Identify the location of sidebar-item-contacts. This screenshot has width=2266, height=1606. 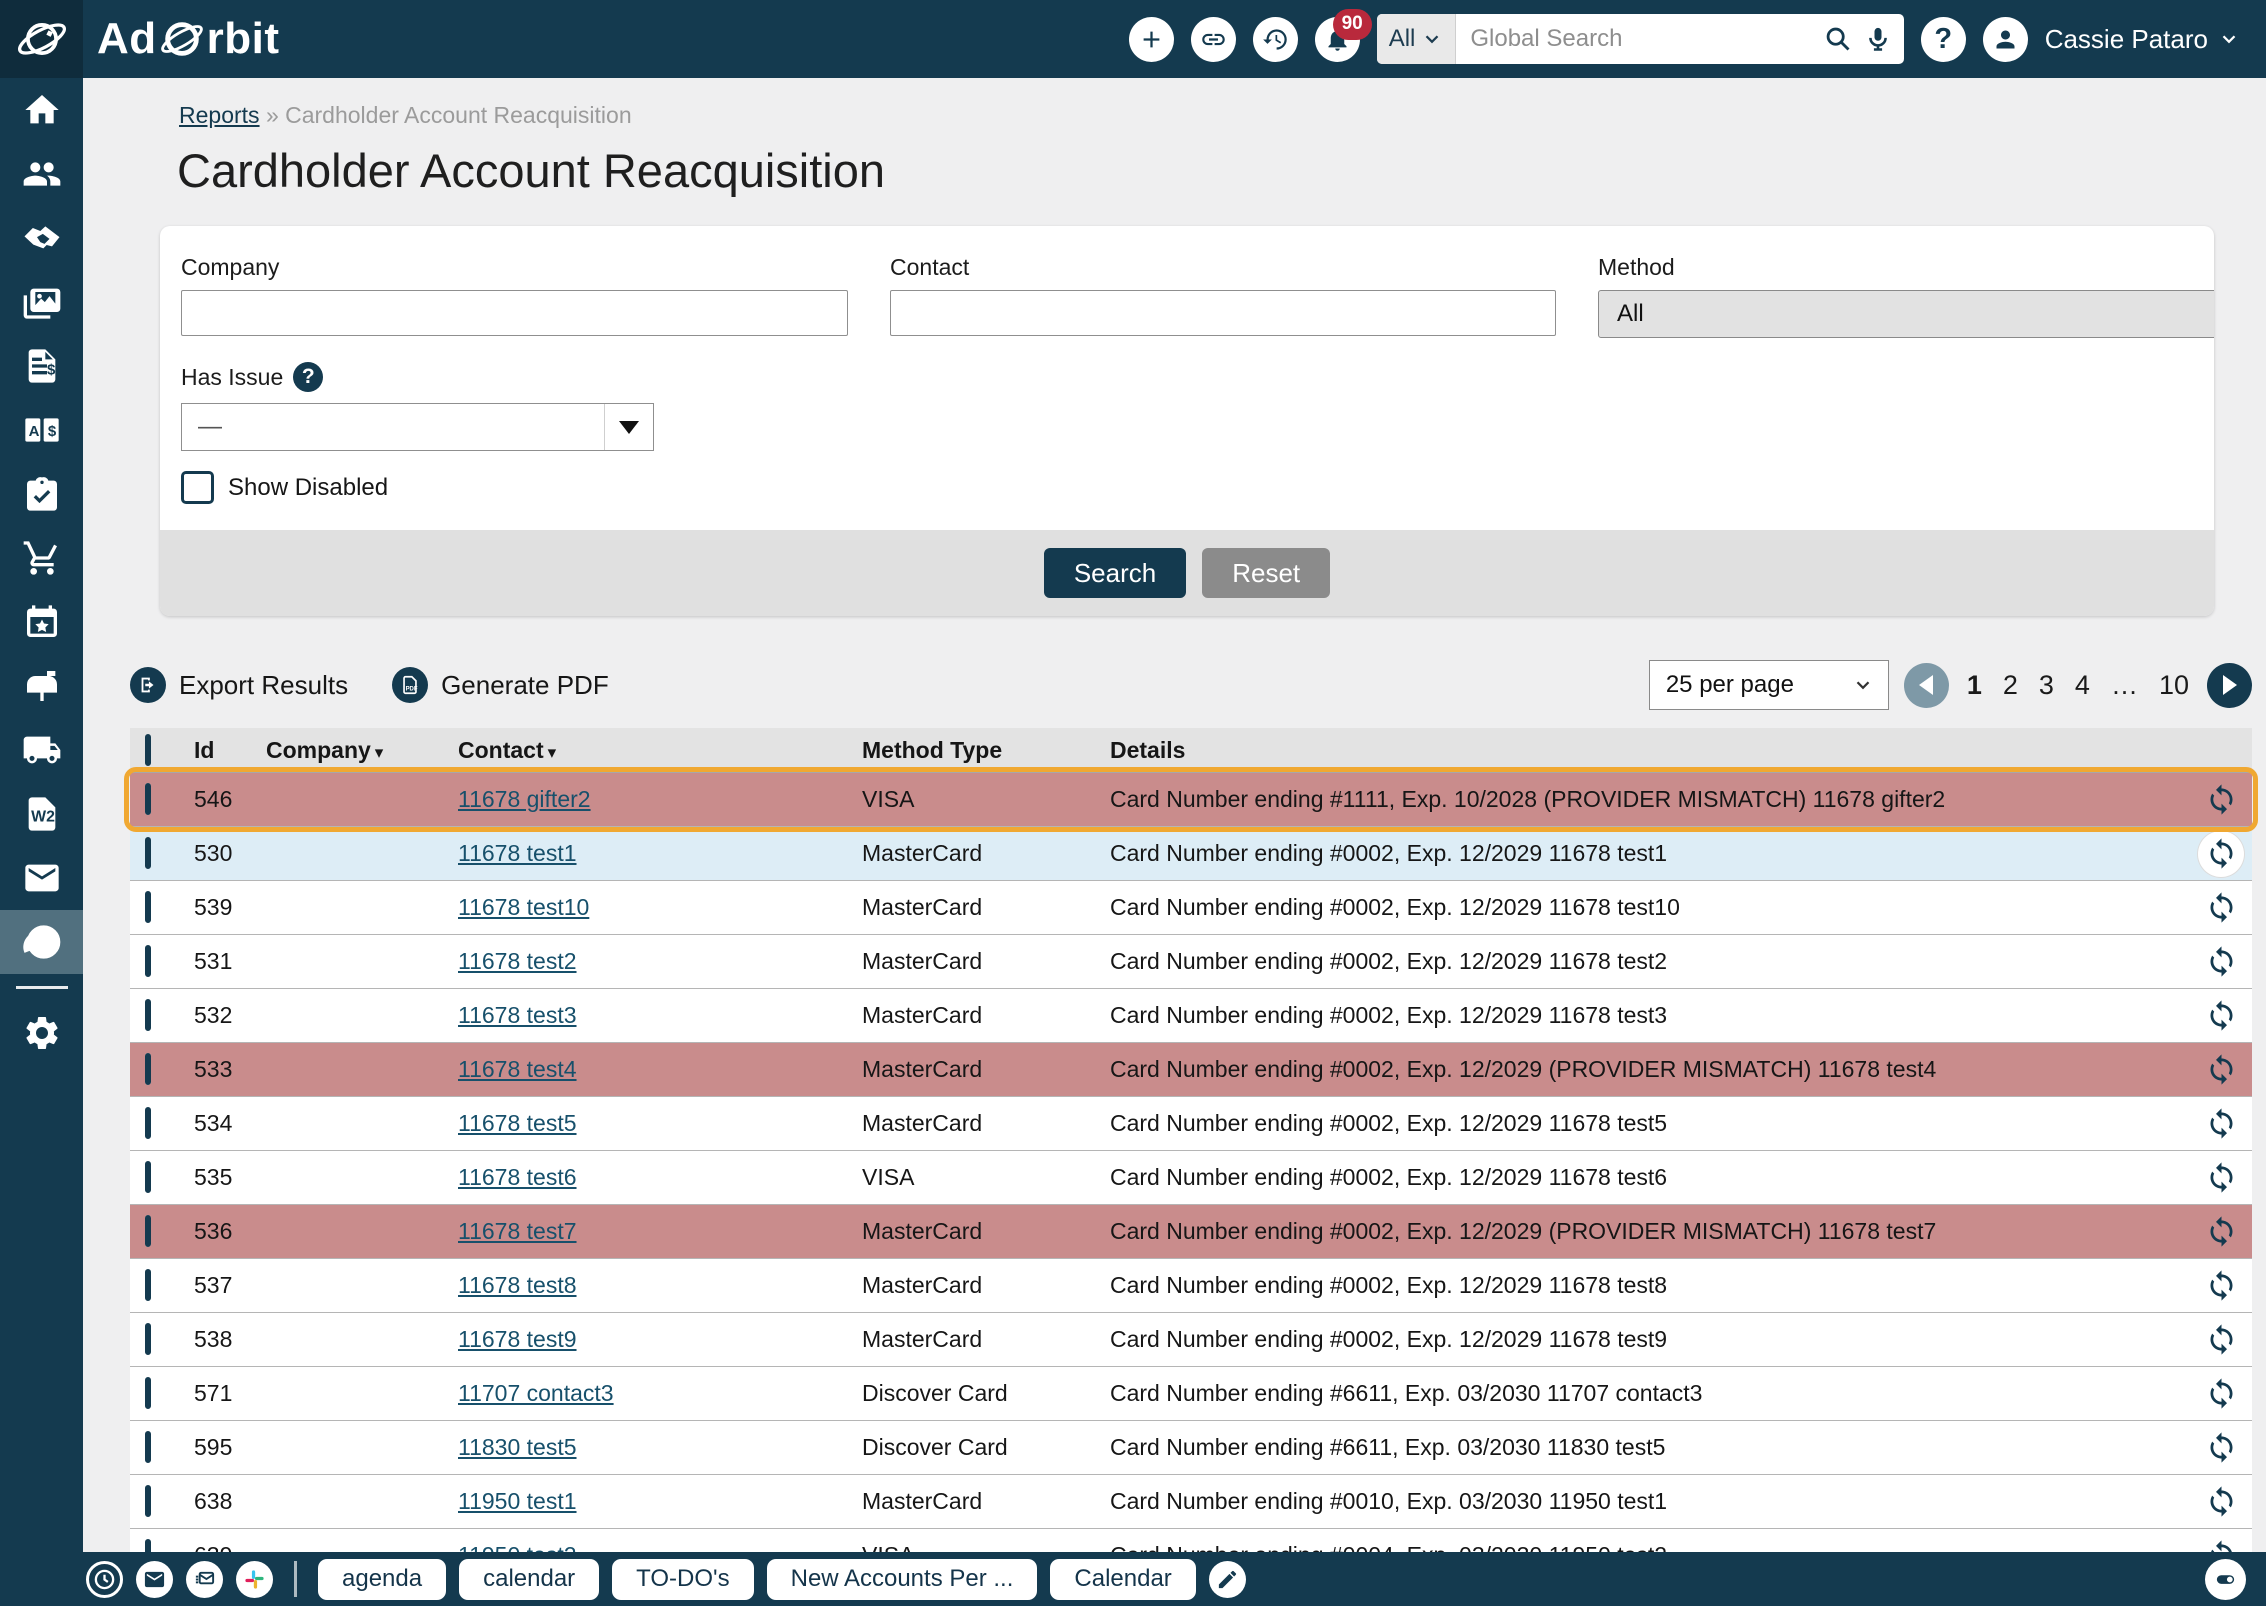
(41, 174).